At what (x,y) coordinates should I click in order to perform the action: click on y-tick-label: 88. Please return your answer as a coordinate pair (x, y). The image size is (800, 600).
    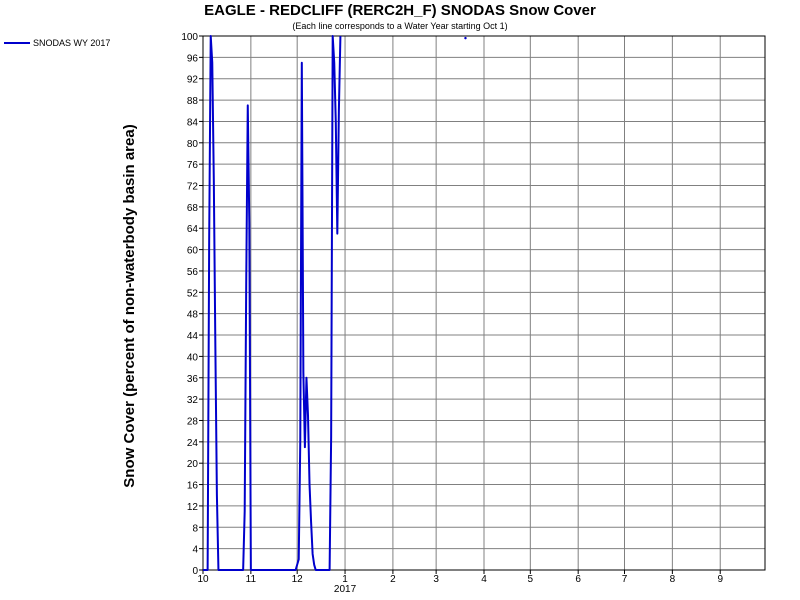
    Looking at the image, I should click on (193, 101).